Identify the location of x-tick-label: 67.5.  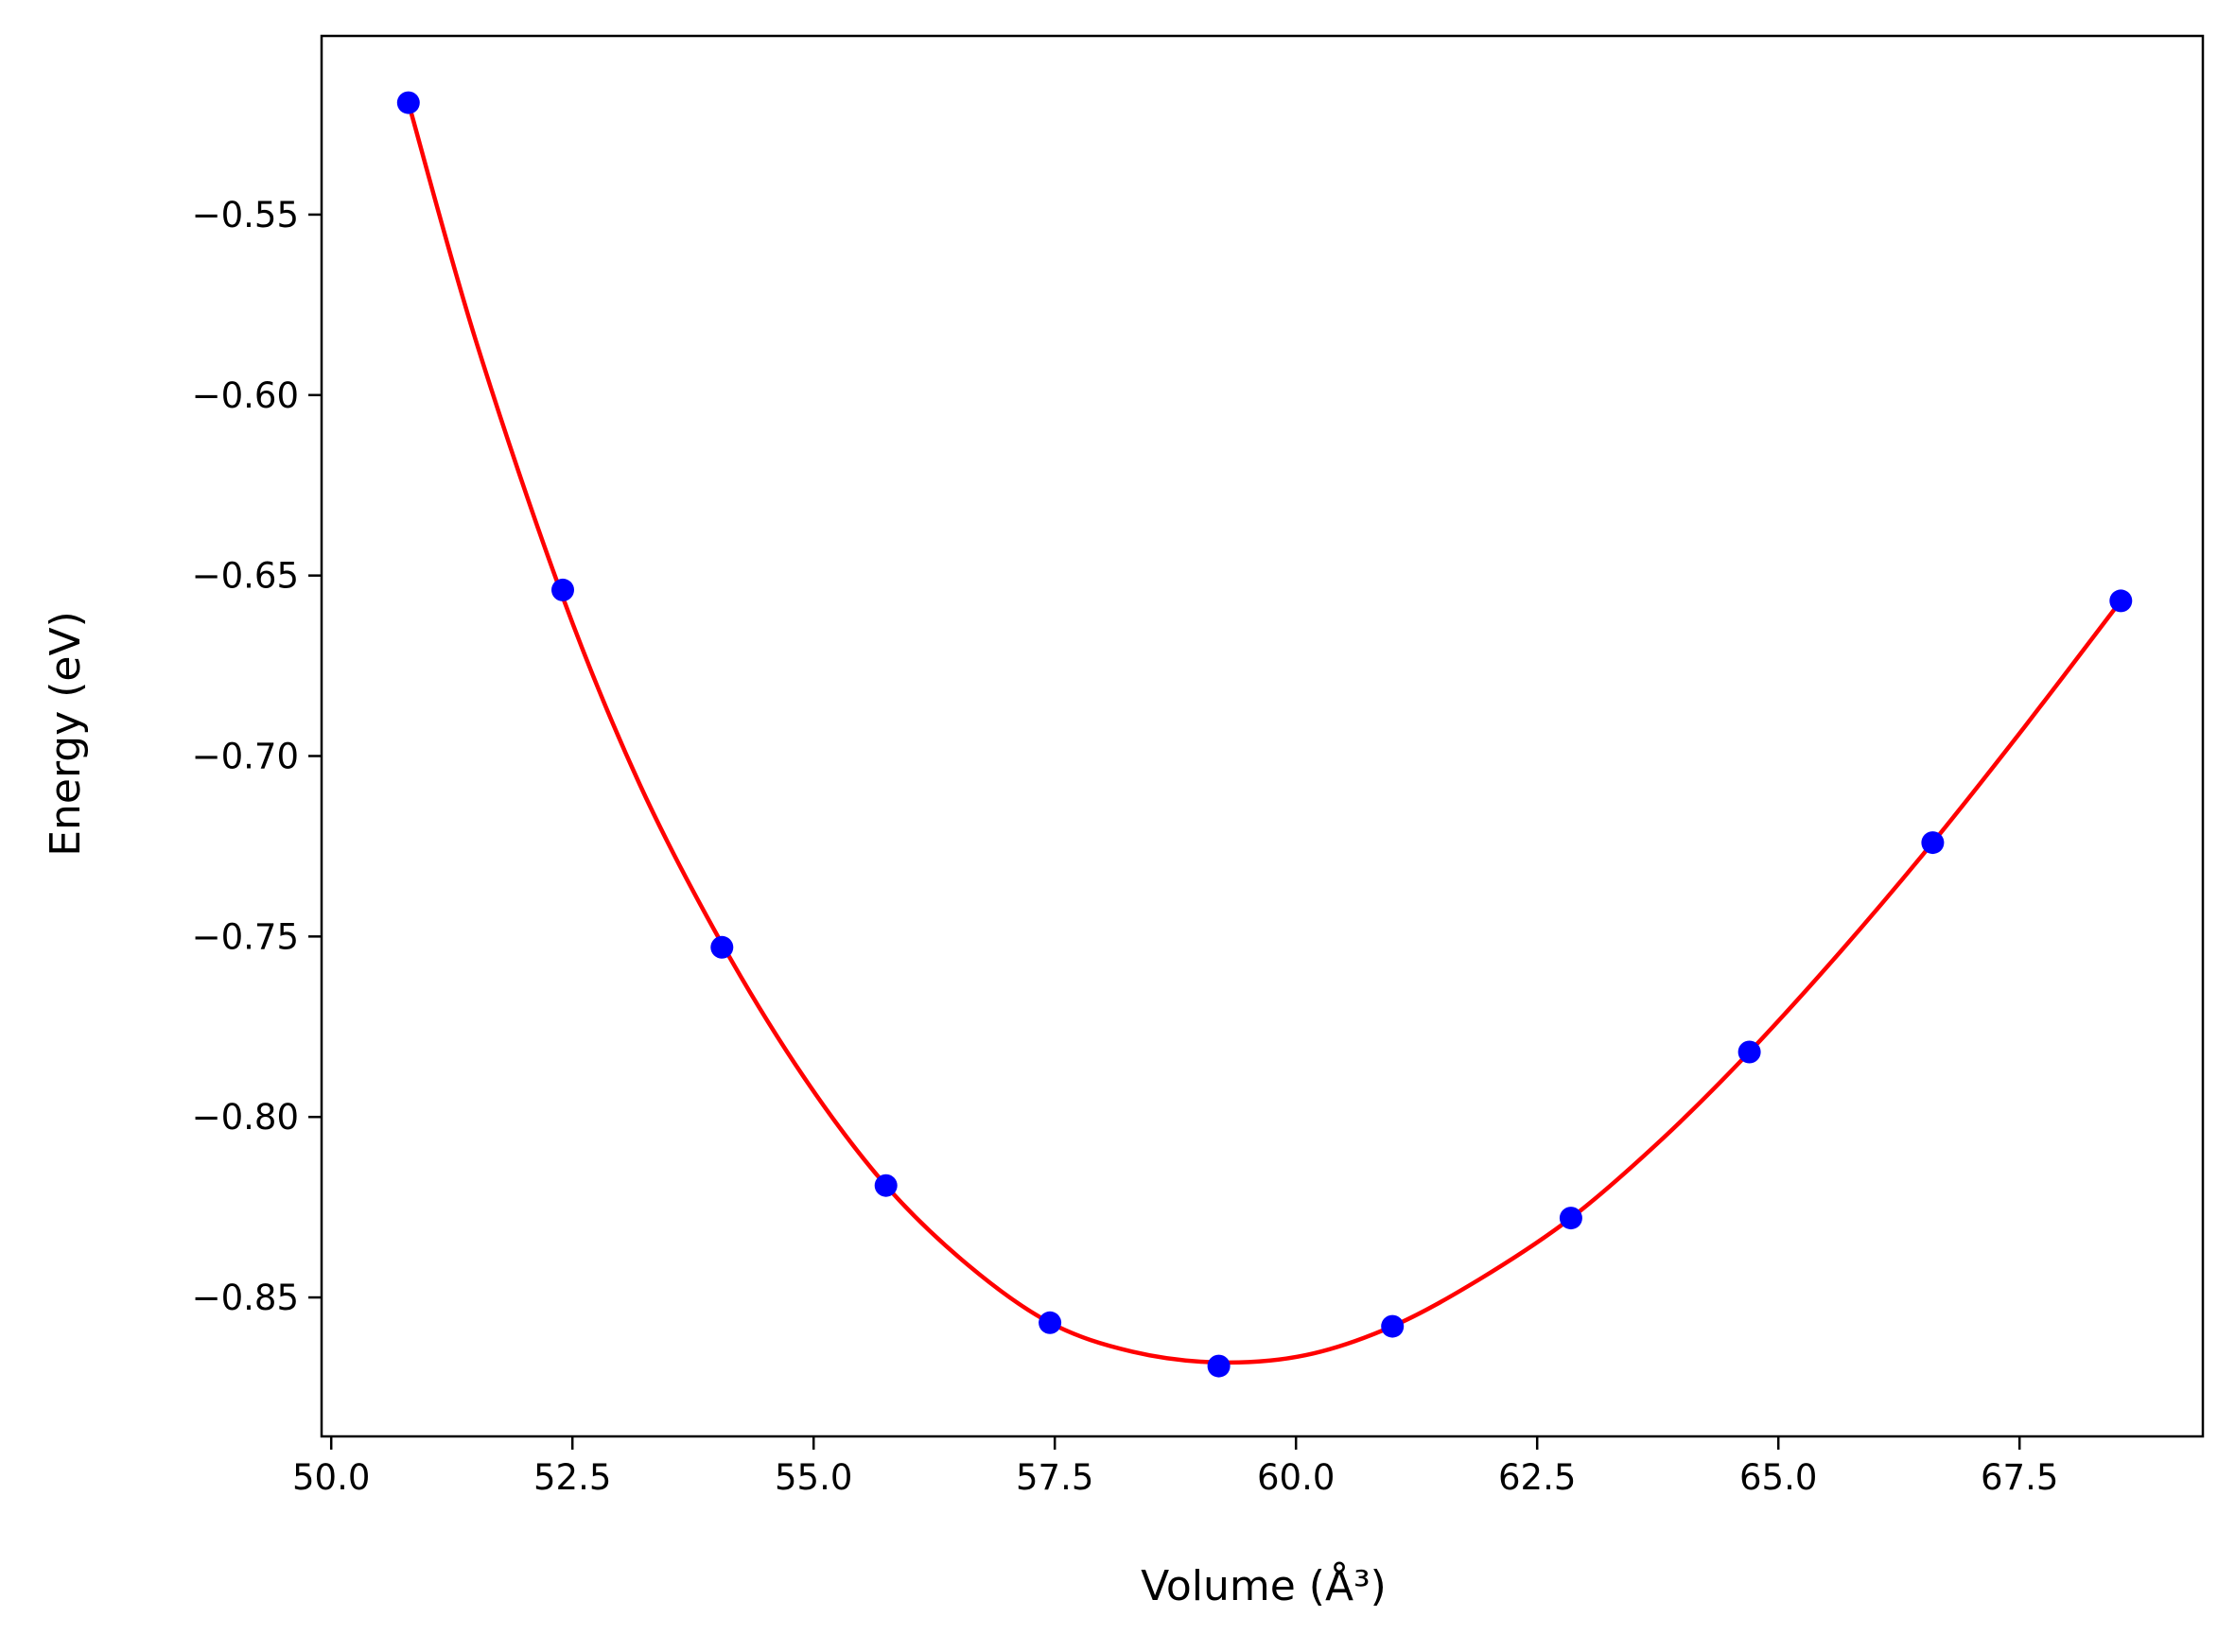
(2019, 1477).